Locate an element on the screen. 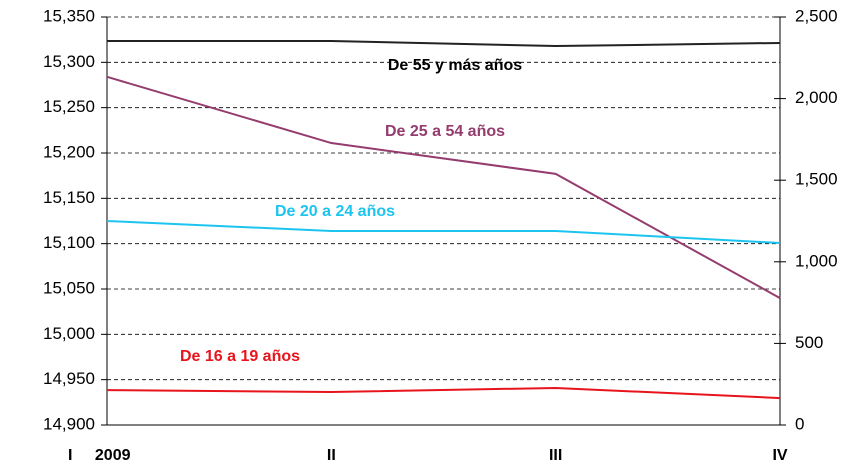  series-label: De 16 a 19 años is located at coordinates (240, 356).